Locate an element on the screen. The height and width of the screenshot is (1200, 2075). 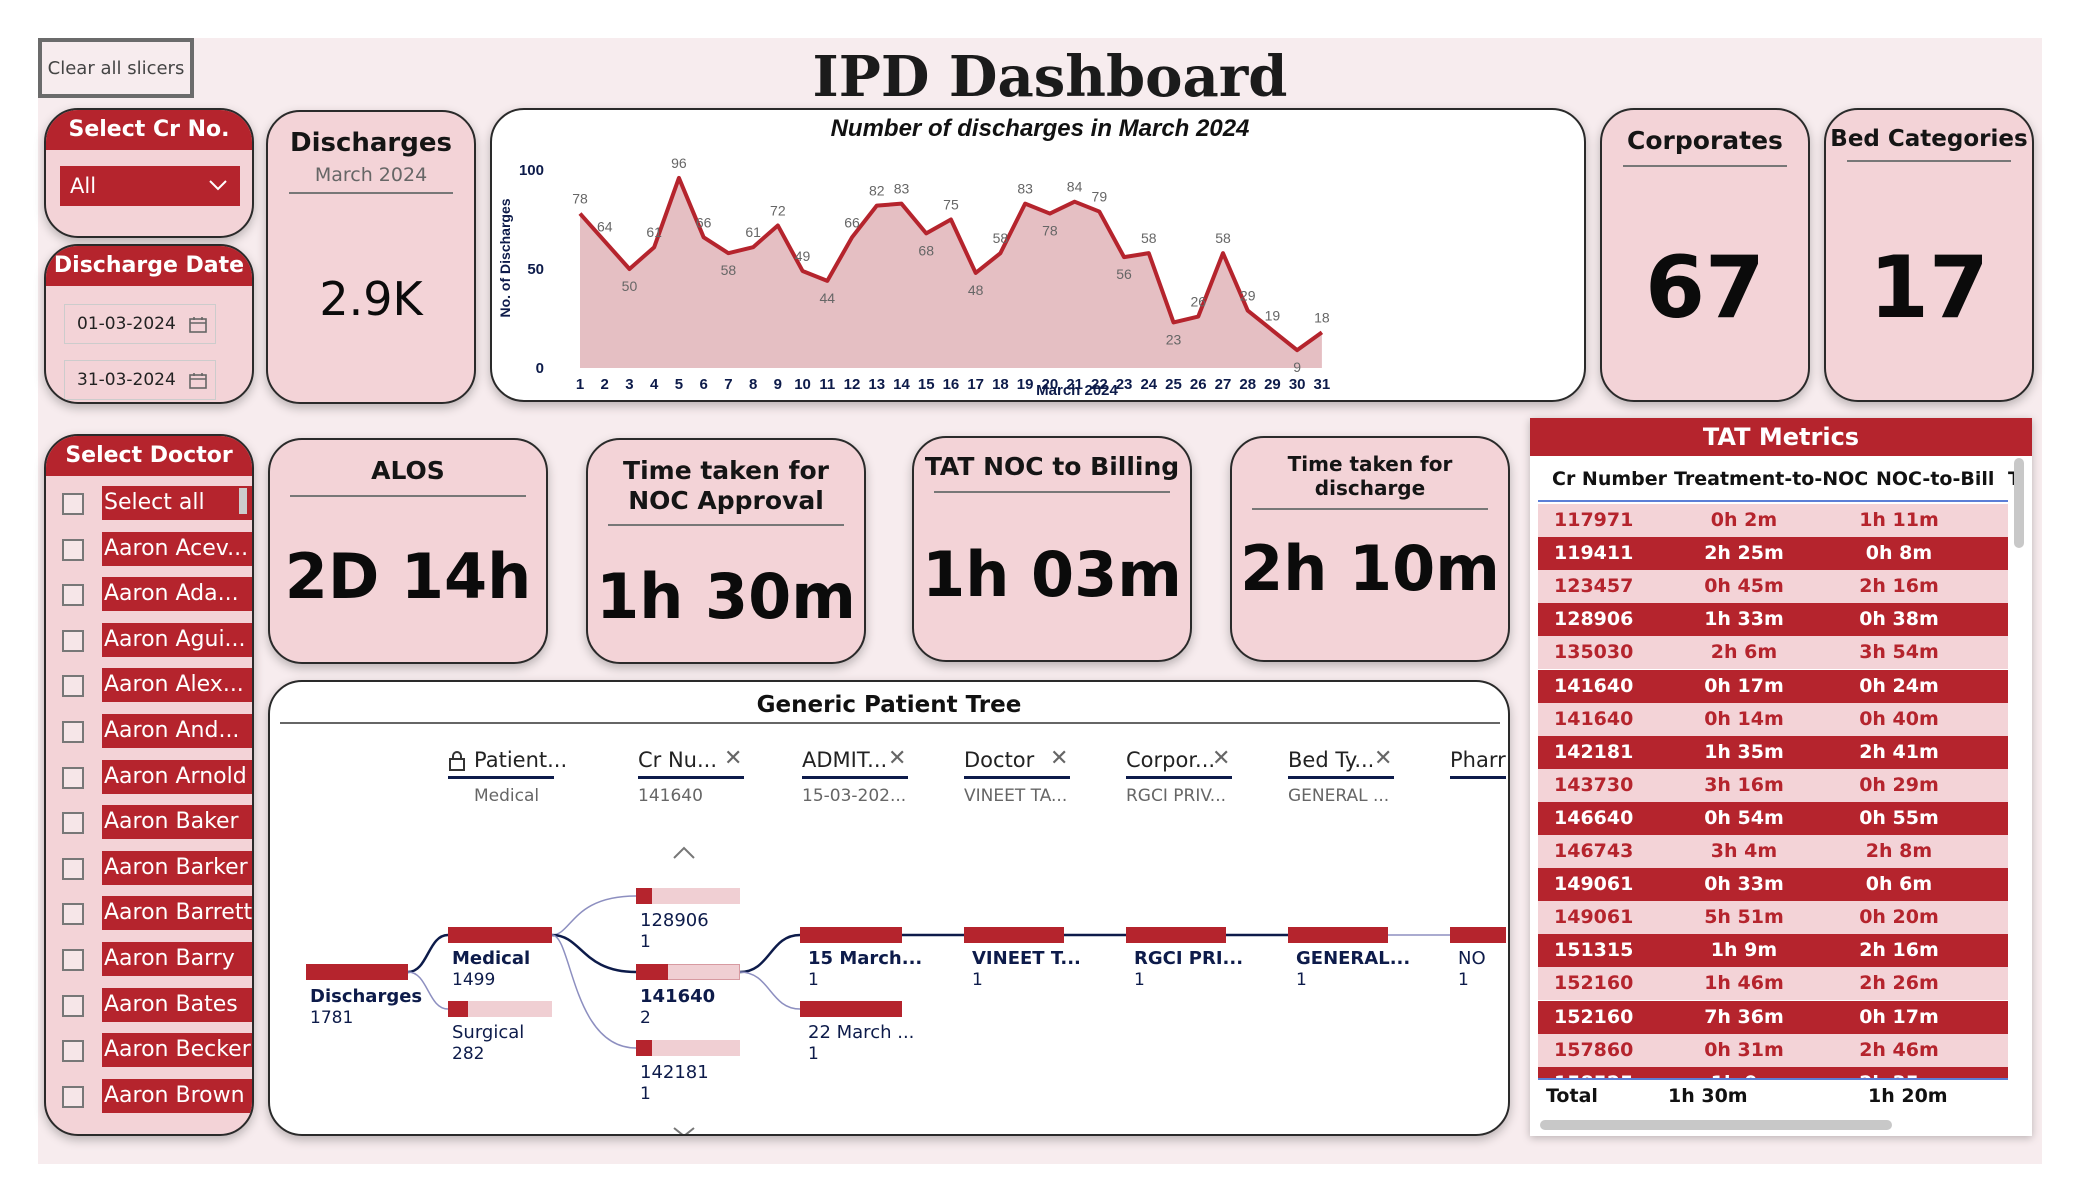
chart-x-tick: 15 is located at coordinates (926, 384).